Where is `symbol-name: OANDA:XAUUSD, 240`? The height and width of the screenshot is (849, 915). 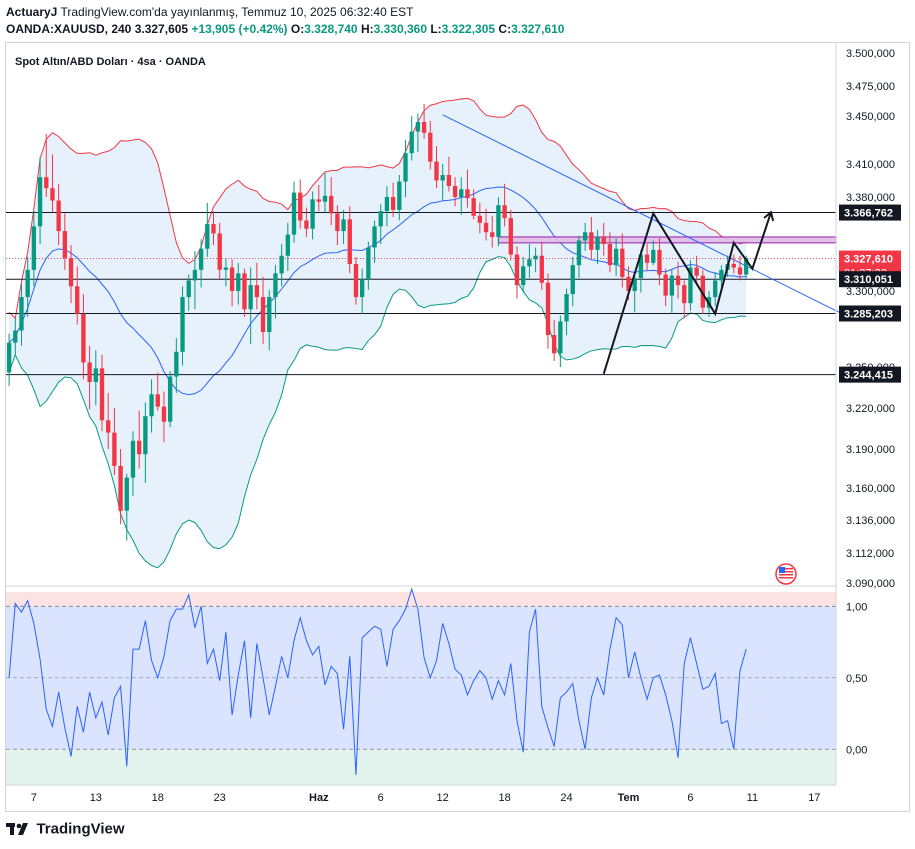
symbol-name: OANDA:XAUUSD, 240 is located at coordinates (69, 29).